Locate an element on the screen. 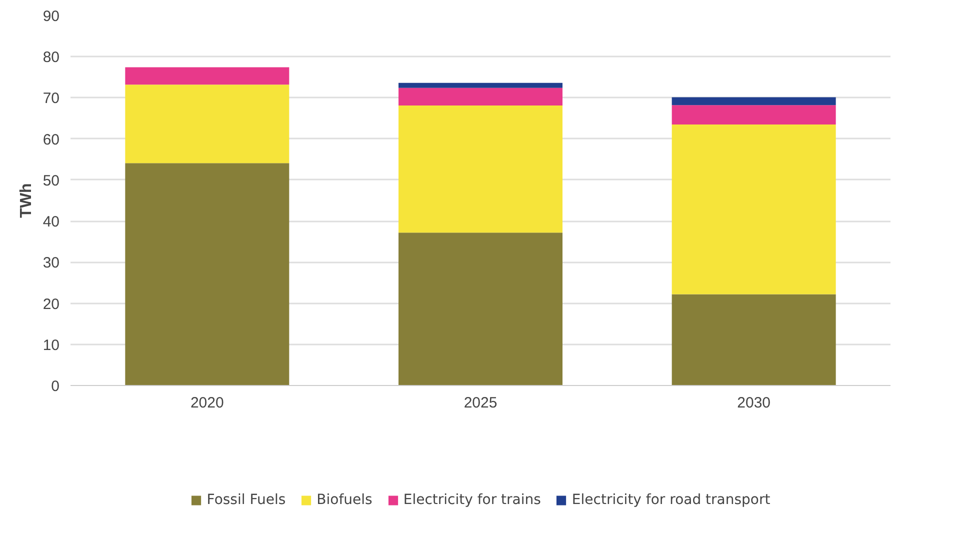 The height and width of the screenshot is (540, 967). y-tick-label: 30 is located at coordinates (51, 263).